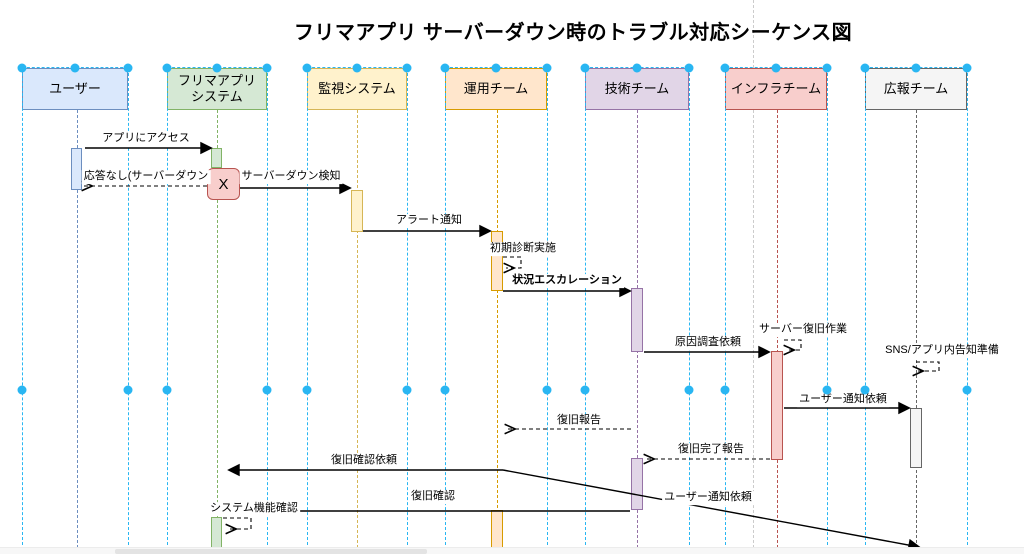  I want to click on horizontal-scrollbar-thumb, so click(271, 551).